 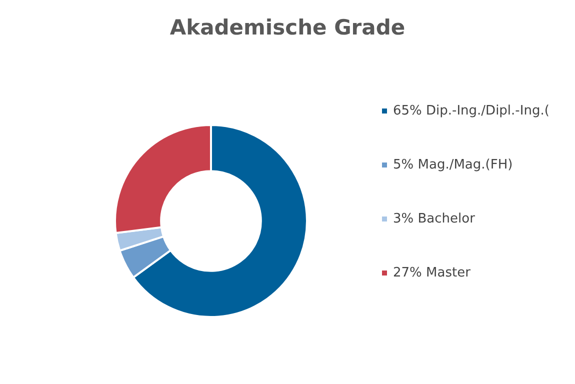 What do you see at coordinates (288, 28) in the screenshot?
I see `chart-title: Akademische Grade` at bounding box center [288, 28].